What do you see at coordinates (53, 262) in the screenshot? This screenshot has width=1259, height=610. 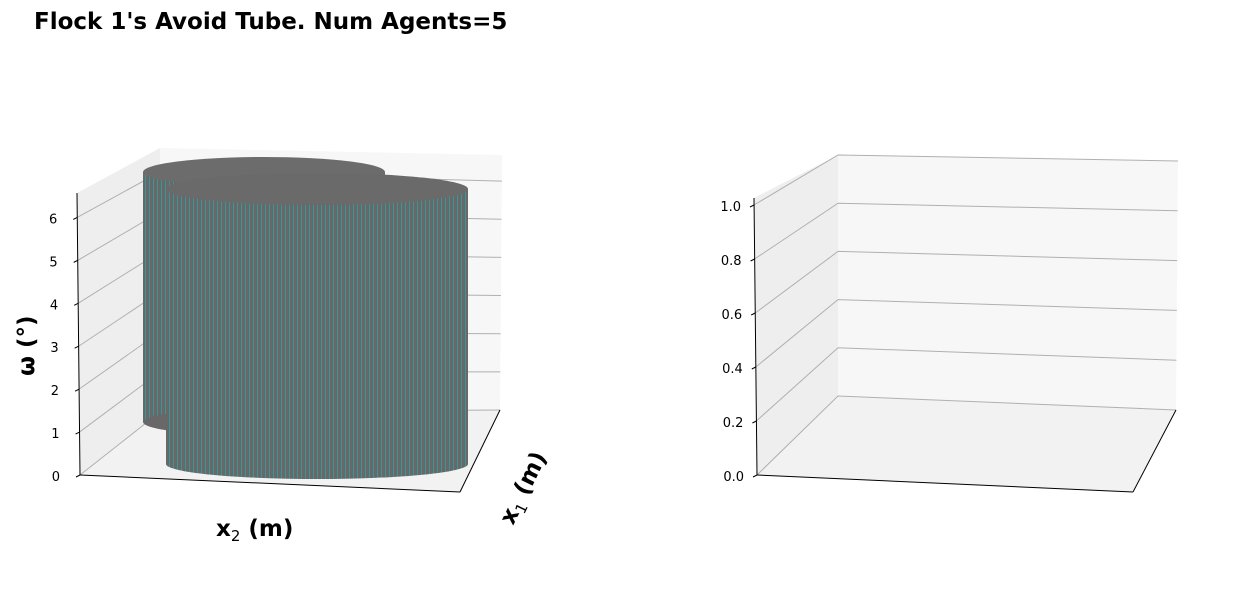 I see `z-tick-label: 5` at bounding box center [53, 262].